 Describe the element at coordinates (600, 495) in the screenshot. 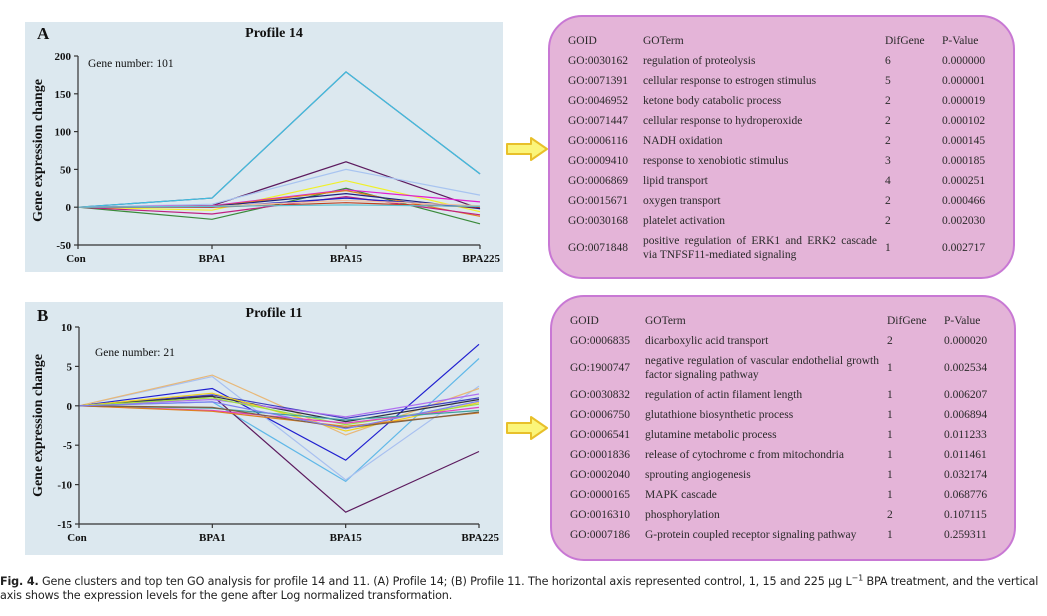

I see `go-id-cell: GO:0000165` at that location.